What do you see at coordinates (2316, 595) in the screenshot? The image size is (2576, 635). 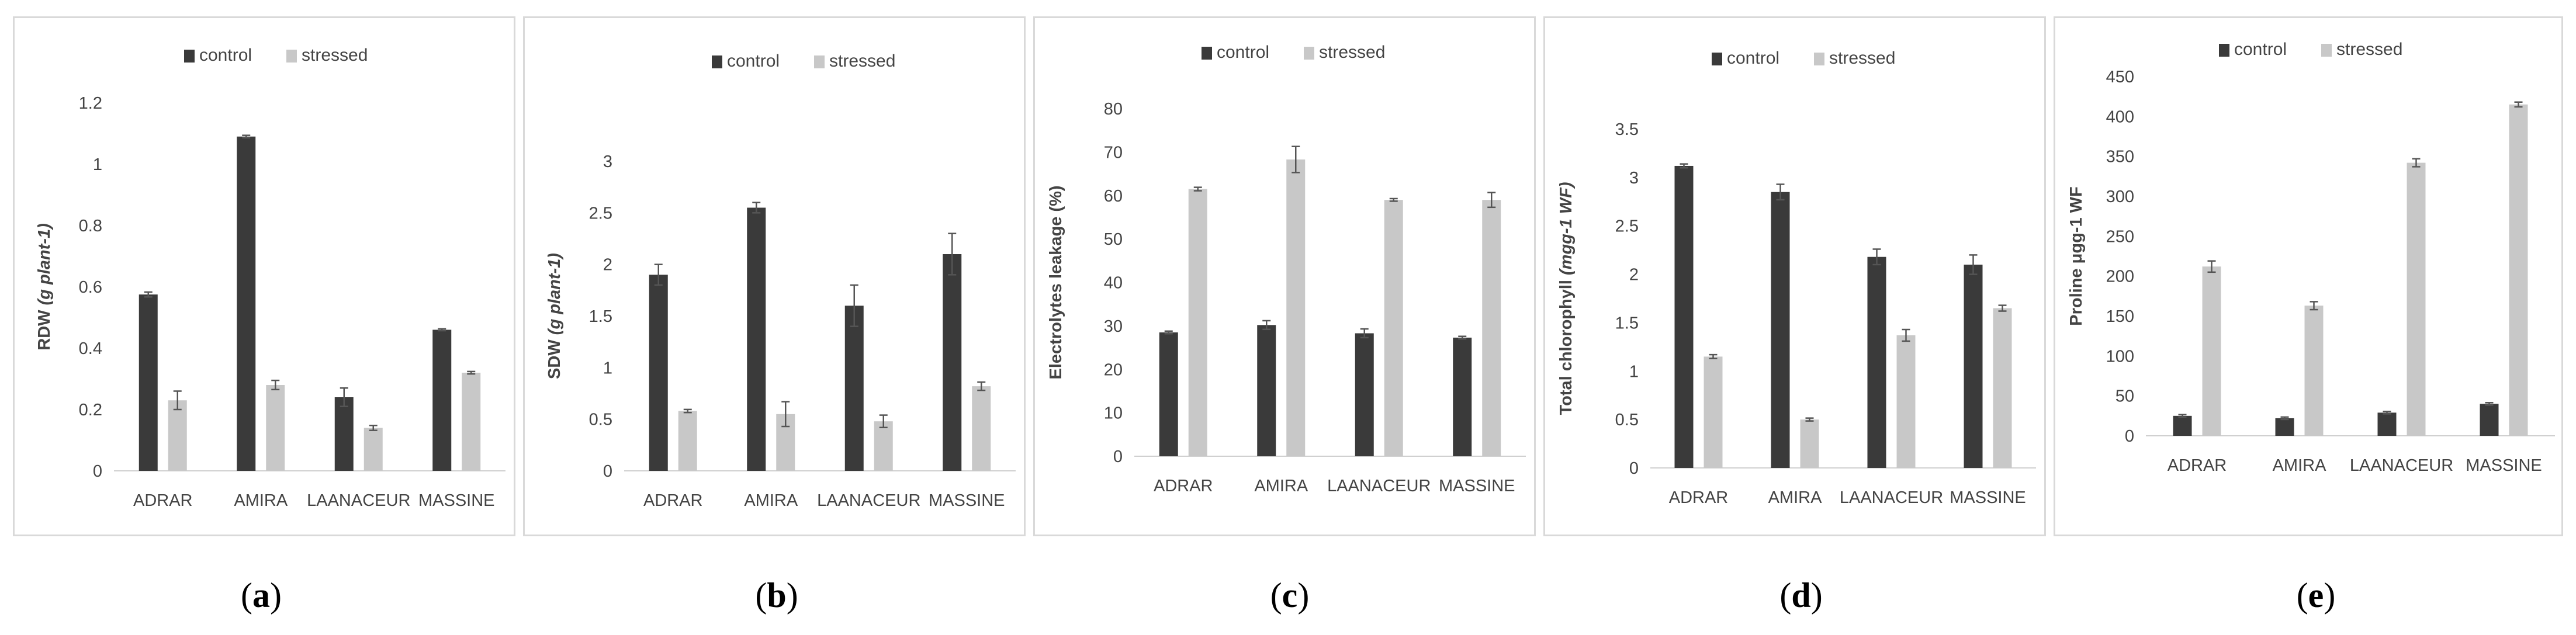 I see `caption-letter: e` at bounding box center [2316, 595].